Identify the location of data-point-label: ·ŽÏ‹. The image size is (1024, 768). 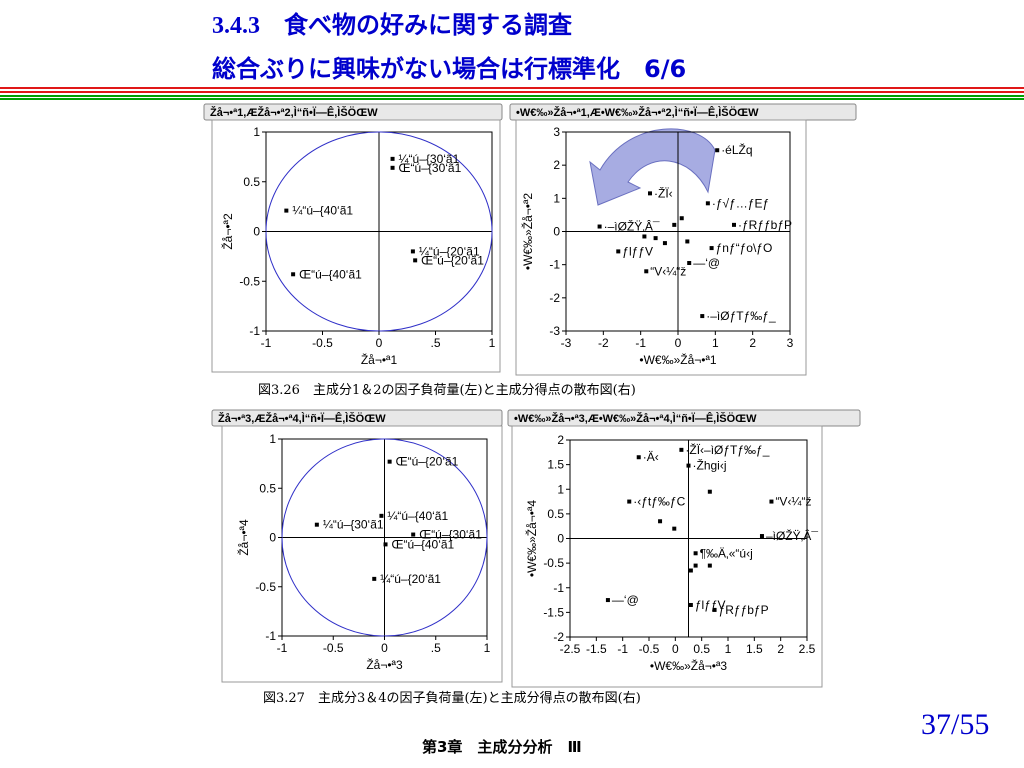
(663, 192).